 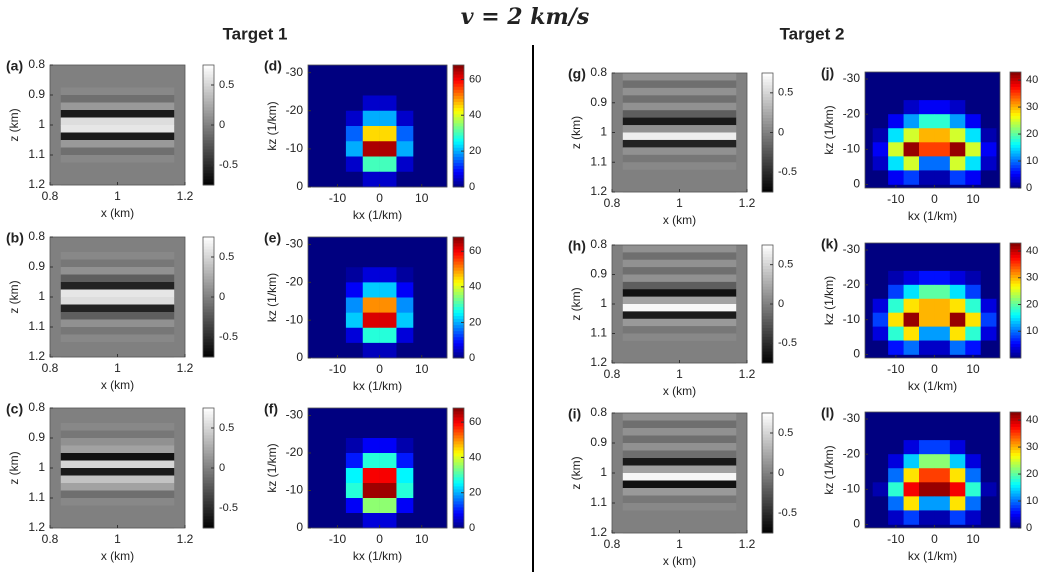 I want to click on y-tick-label: 1, so click(x=41, y=467).